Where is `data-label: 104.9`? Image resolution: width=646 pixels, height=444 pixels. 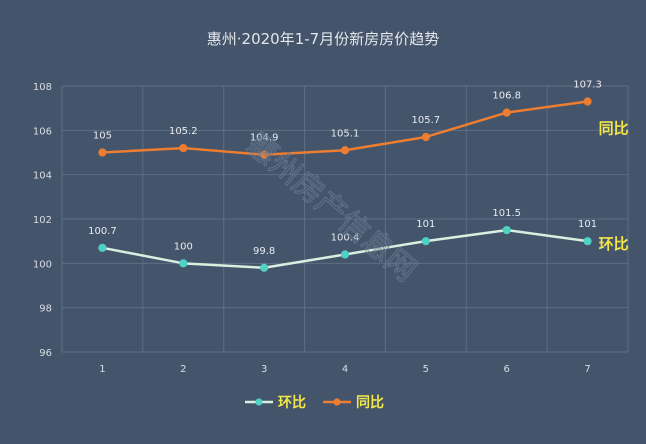 data-label: 104.9 is located at coordinates (264, 138).